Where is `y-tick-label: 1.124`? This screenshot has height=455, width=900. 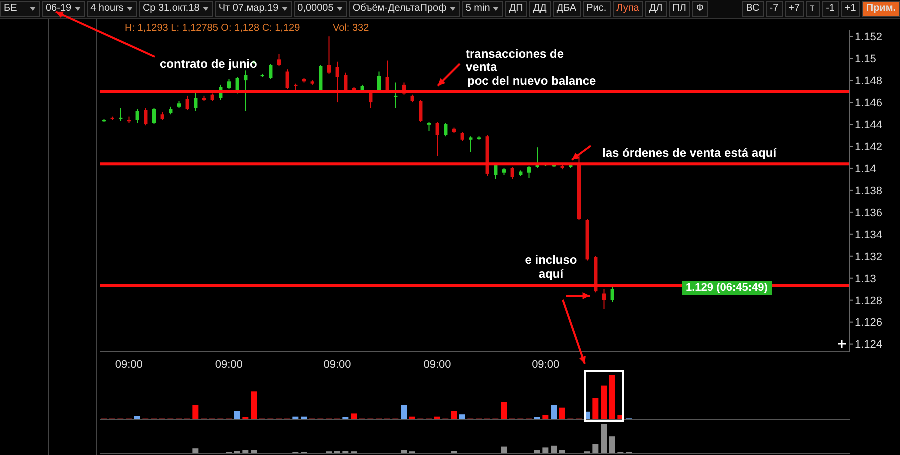 y-tick-label: 1.124 is located at coordinates (869, 345).